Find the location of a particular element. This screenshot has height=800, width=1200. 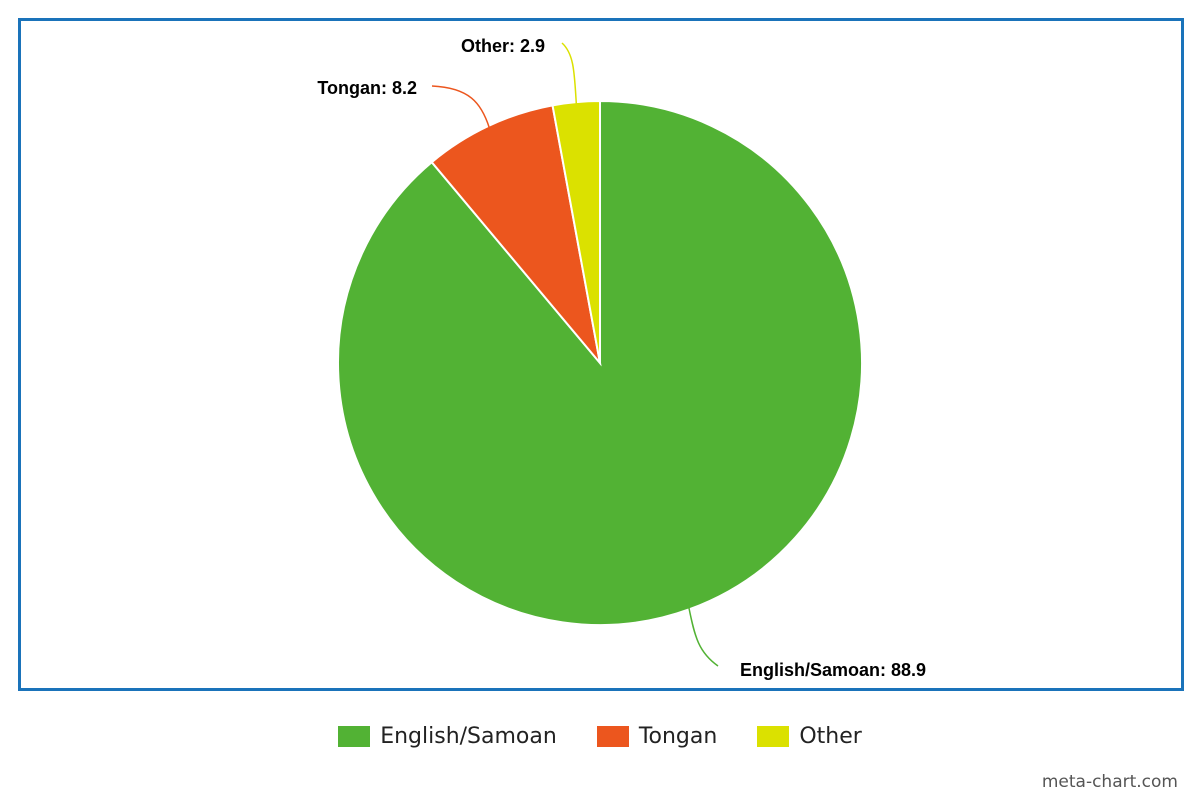

legend-item-english-samoan: English/Samoan is located at coordinates (447, 736).